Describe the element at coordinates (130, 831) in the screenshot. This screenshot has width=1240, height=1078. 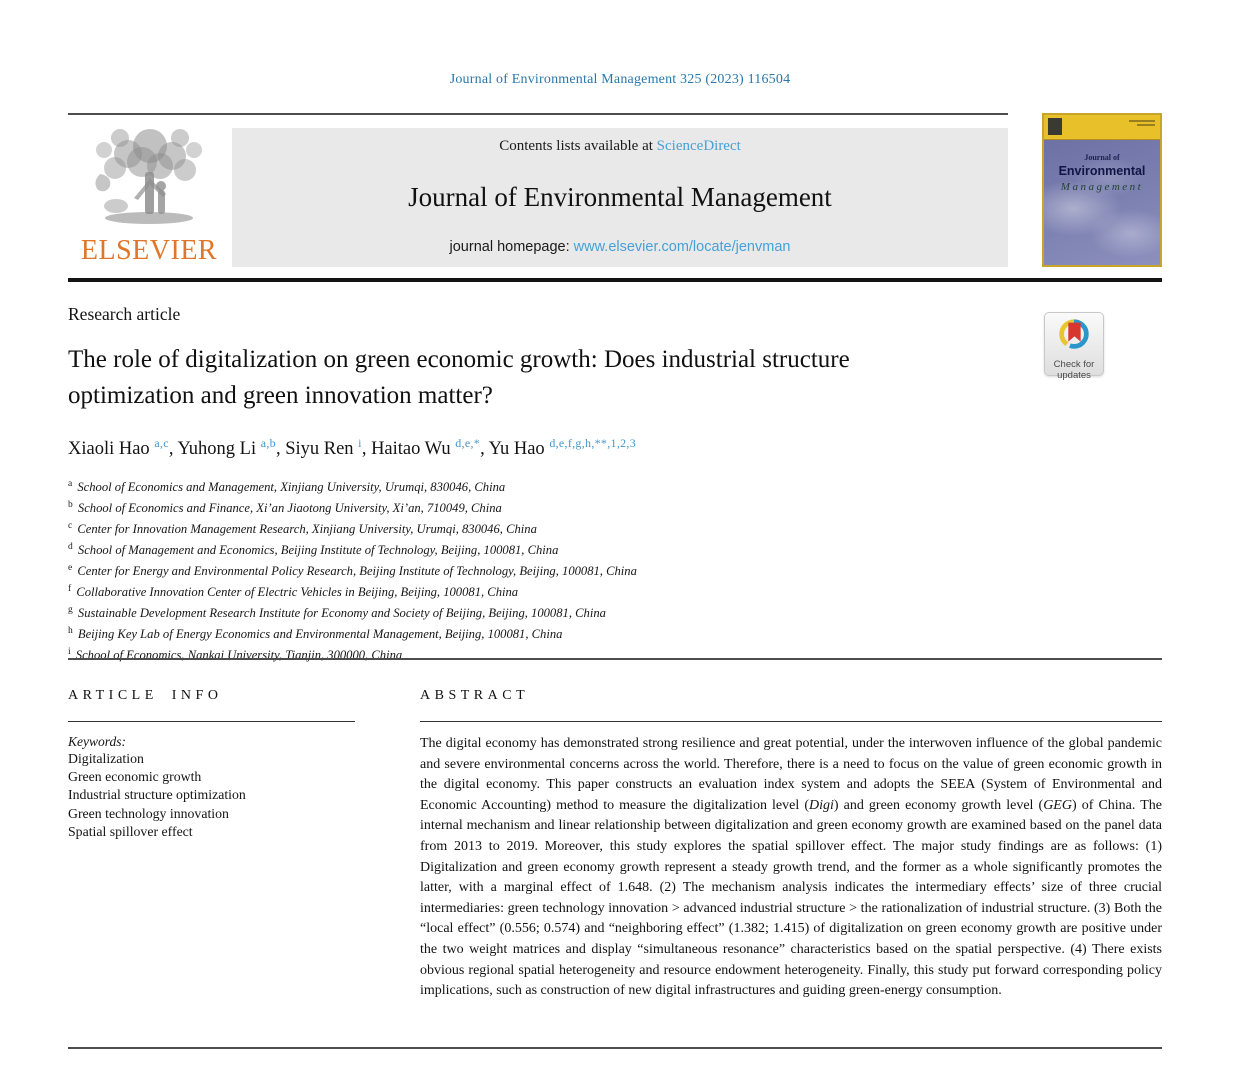
I see `keyword-item: Spatial spillover effect` at that location.